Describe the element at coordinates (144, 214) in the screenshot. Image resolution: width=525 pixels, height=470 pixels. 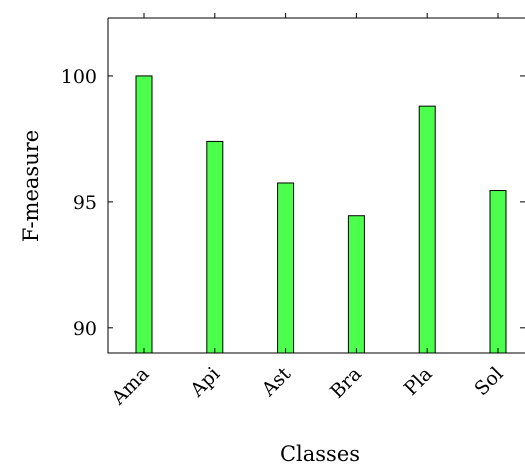
I see `bar-ama` at that location.